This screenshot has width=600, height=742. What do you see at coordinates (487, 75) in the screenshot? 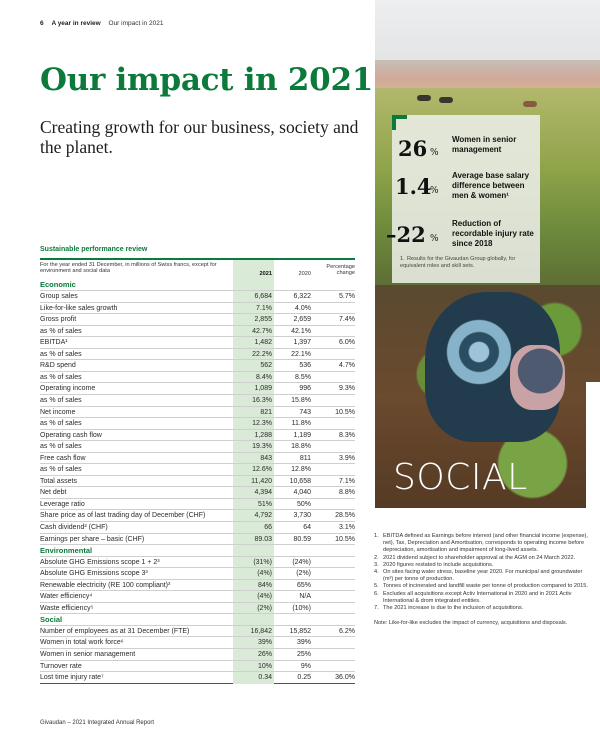
I see `photo-hills` at bounding box center [487, 75].